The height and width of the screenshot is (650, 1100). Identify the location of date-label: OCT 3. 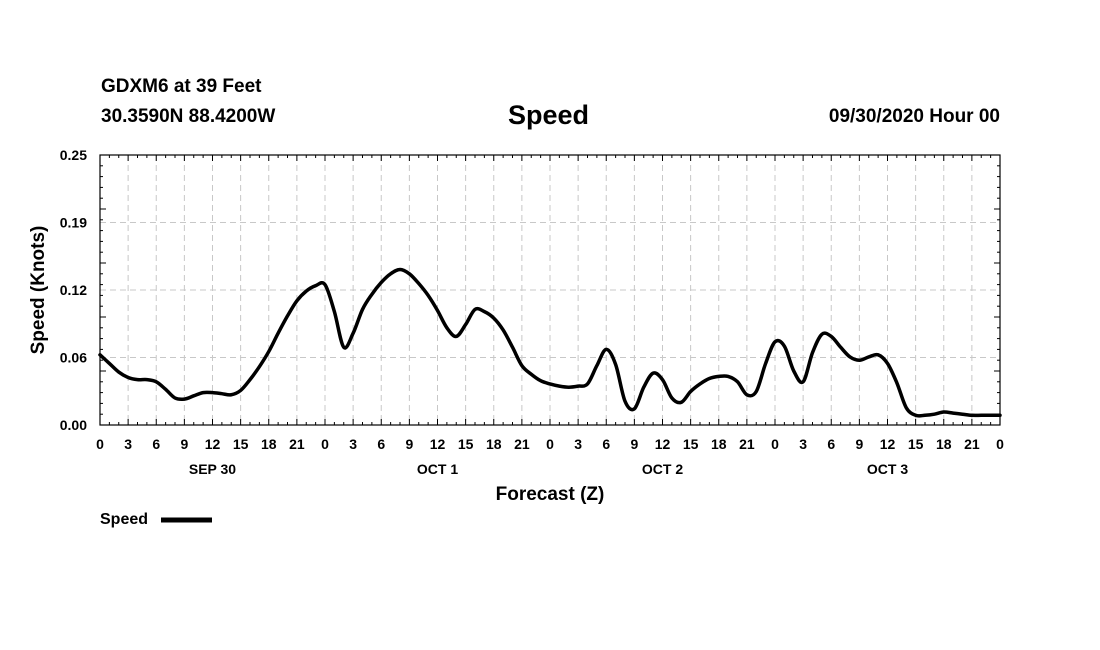
(887, 469).